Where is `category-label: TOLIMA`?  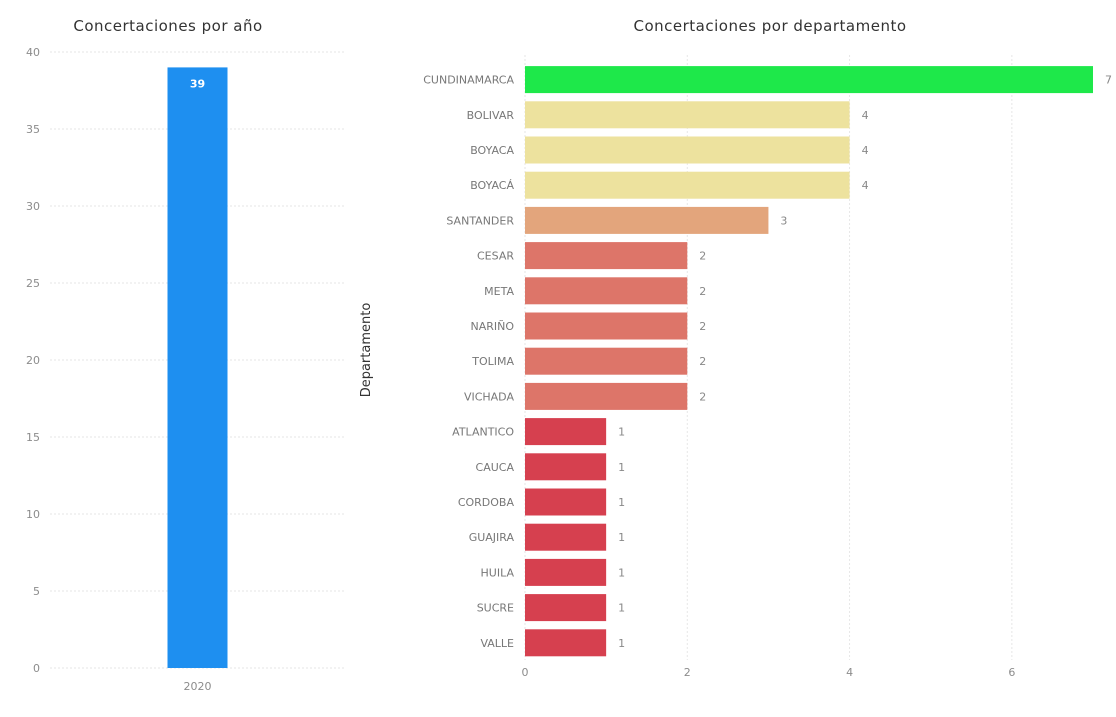 category-label: TOLIMA is located at coordinates (492, 361).